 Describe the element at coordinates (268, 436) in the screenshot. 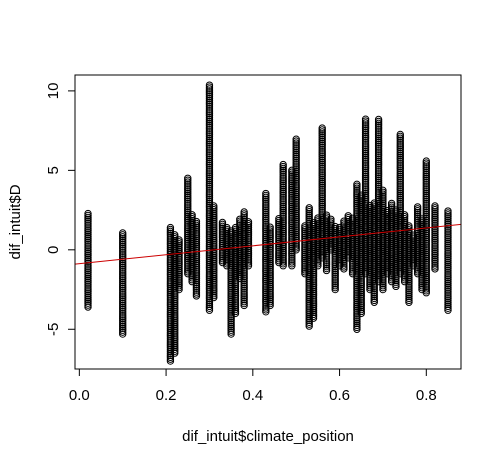

I see `x-axis-label: dif_intuit$climate_position` at that location.